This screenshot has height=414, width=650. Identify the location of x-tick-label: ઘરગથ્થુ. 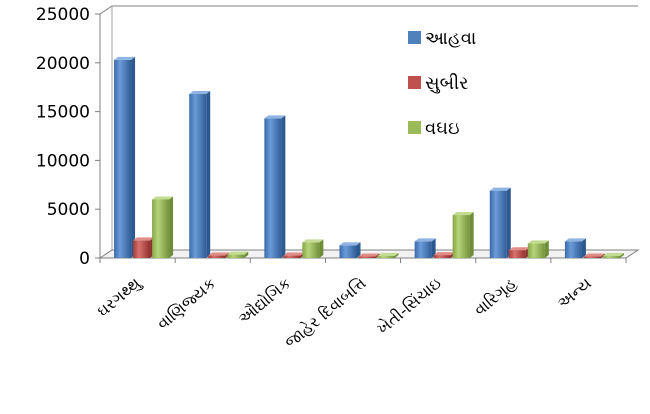
(119, 297).